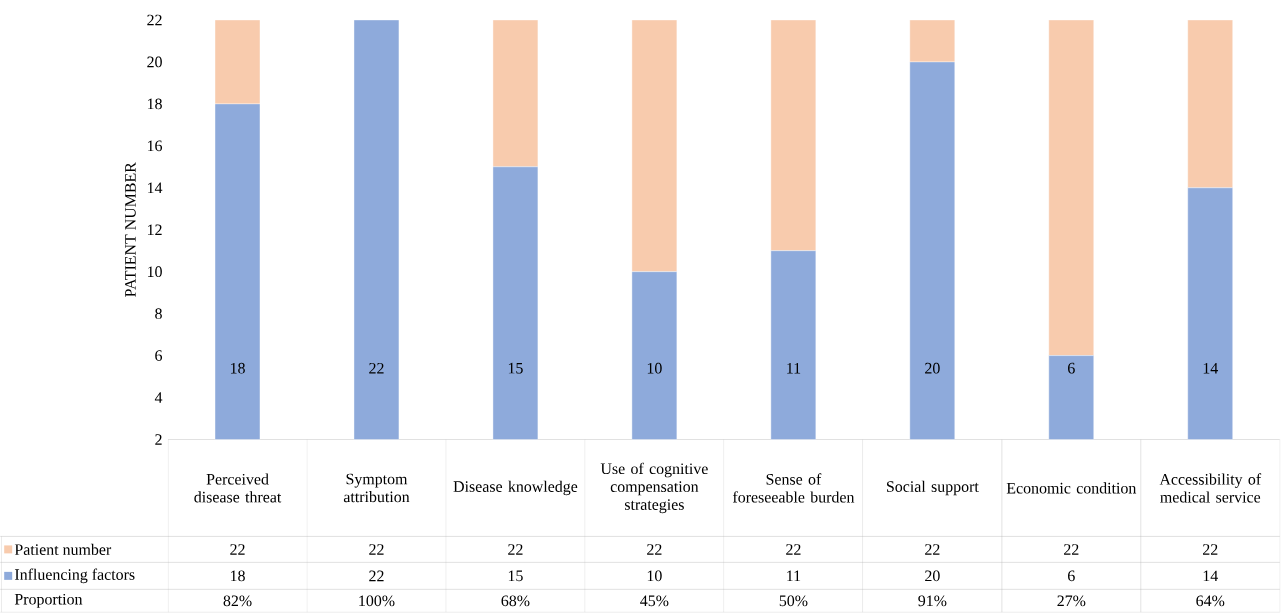 The image size is (1281, 613). I want to click on y-axis-title: PATIENT NUMBER, so click(130, 230).